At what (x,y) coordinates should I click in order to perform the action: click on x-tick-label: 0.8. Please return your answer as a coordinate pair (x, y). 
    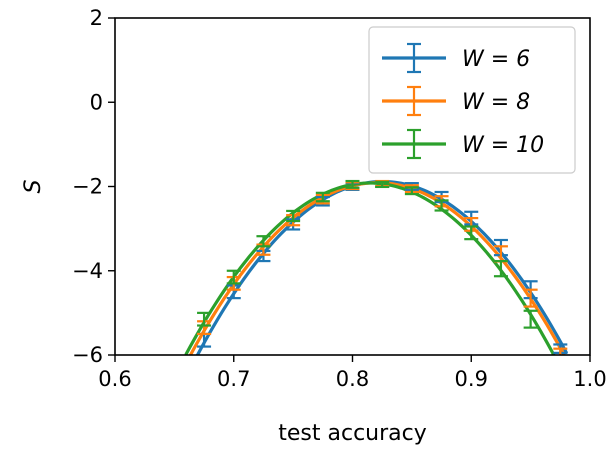
    Looking at the image, I should click on (352, 379).